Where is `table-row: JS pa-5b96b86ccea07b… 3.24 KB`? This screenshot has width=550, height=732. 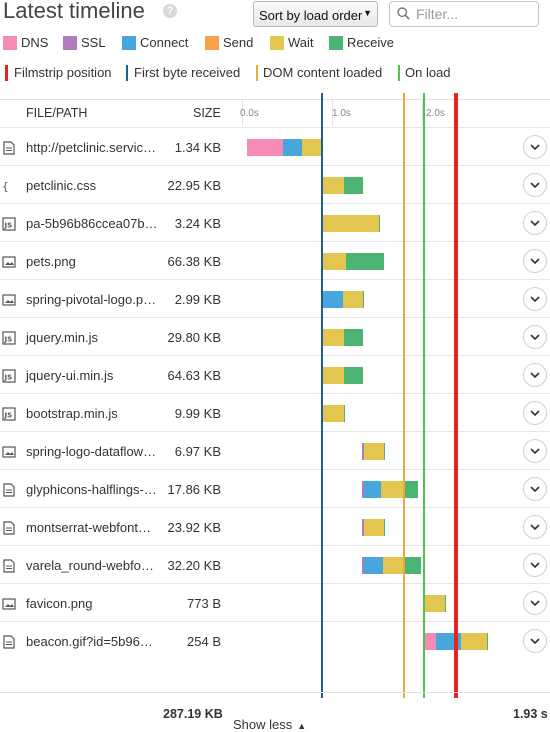
table-row: JS pa-5b96b86ccea07b… 3.24 KB is located at coordinates (275, 222).